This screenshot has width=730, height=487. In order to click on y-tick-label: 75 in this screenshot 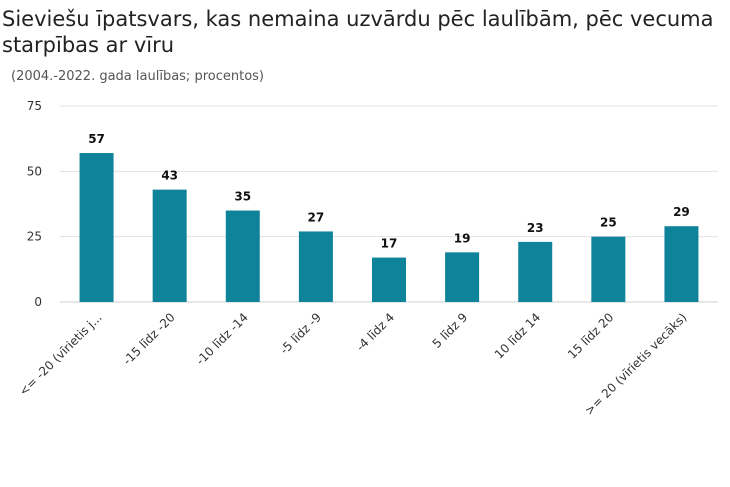, I will do `click(34, 106)`.